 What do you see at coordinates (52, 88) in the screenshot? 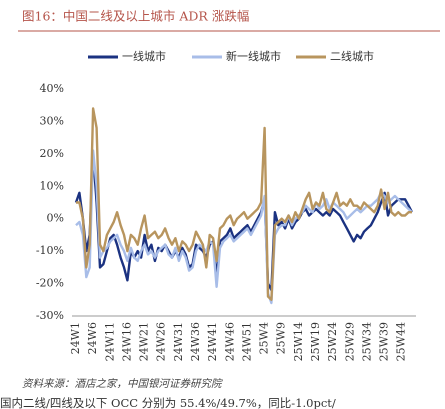
I see `y-tick-label: 40%` at bounding box center [52, 88].